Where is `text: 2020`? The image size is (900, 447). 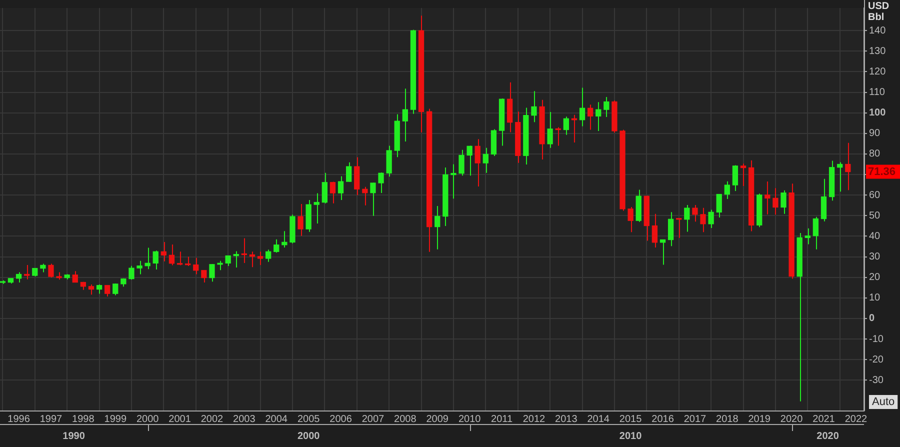 text: 2020 is located at coordinates (828, 436).